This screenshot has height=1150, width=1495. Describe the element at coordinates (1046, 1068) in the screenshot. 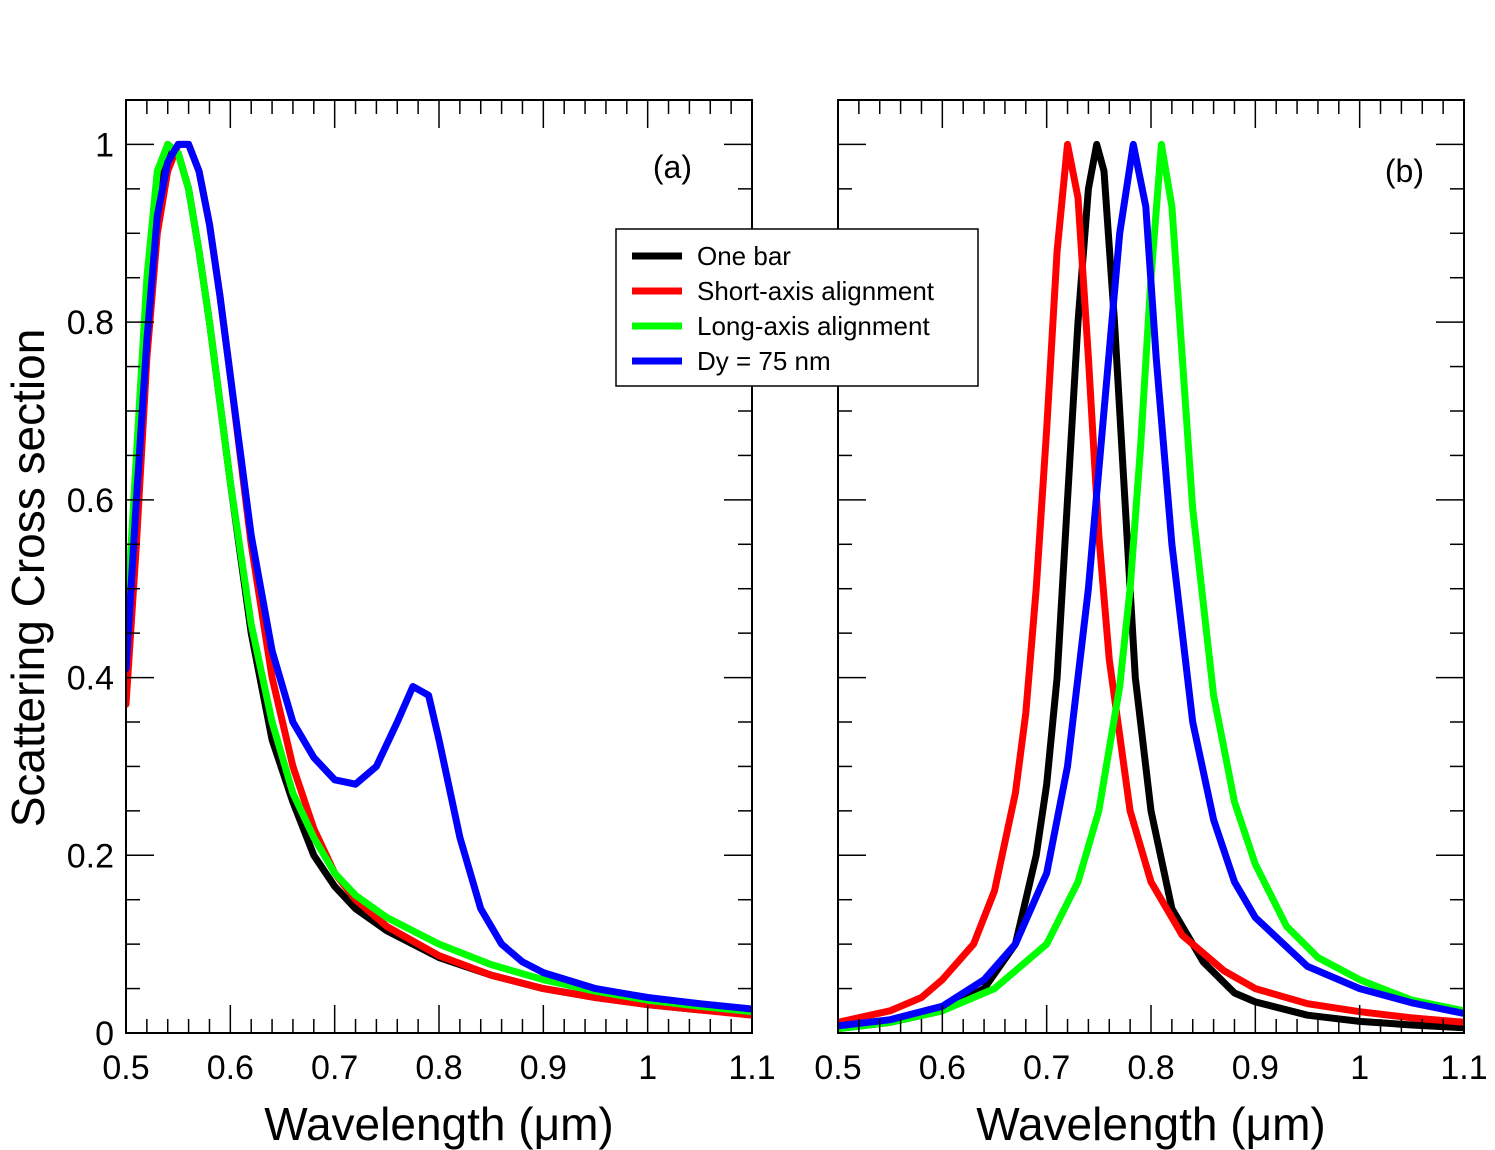

I see `panel-b-xtick-label: 0.7` at that location.